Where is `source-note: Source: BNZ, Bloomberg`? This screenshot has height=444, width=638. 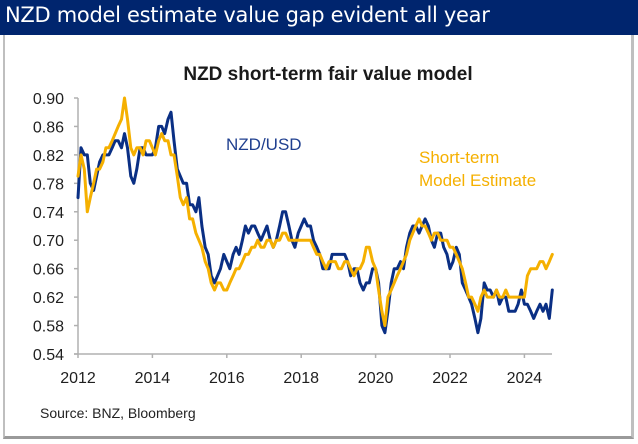
source-note: Source: BNZ, Bloomberg is located at coordinates (118, 413).